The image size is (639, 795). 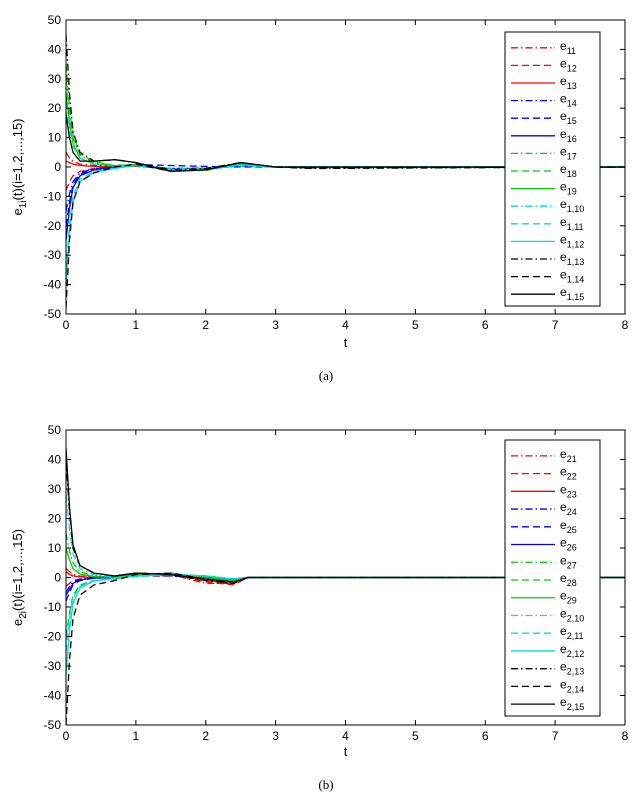 What do you see at coordinates (572, 703) in the screenshot?
I see `chart-b-legend-label: e2,15` at bounding box center [572, 703].